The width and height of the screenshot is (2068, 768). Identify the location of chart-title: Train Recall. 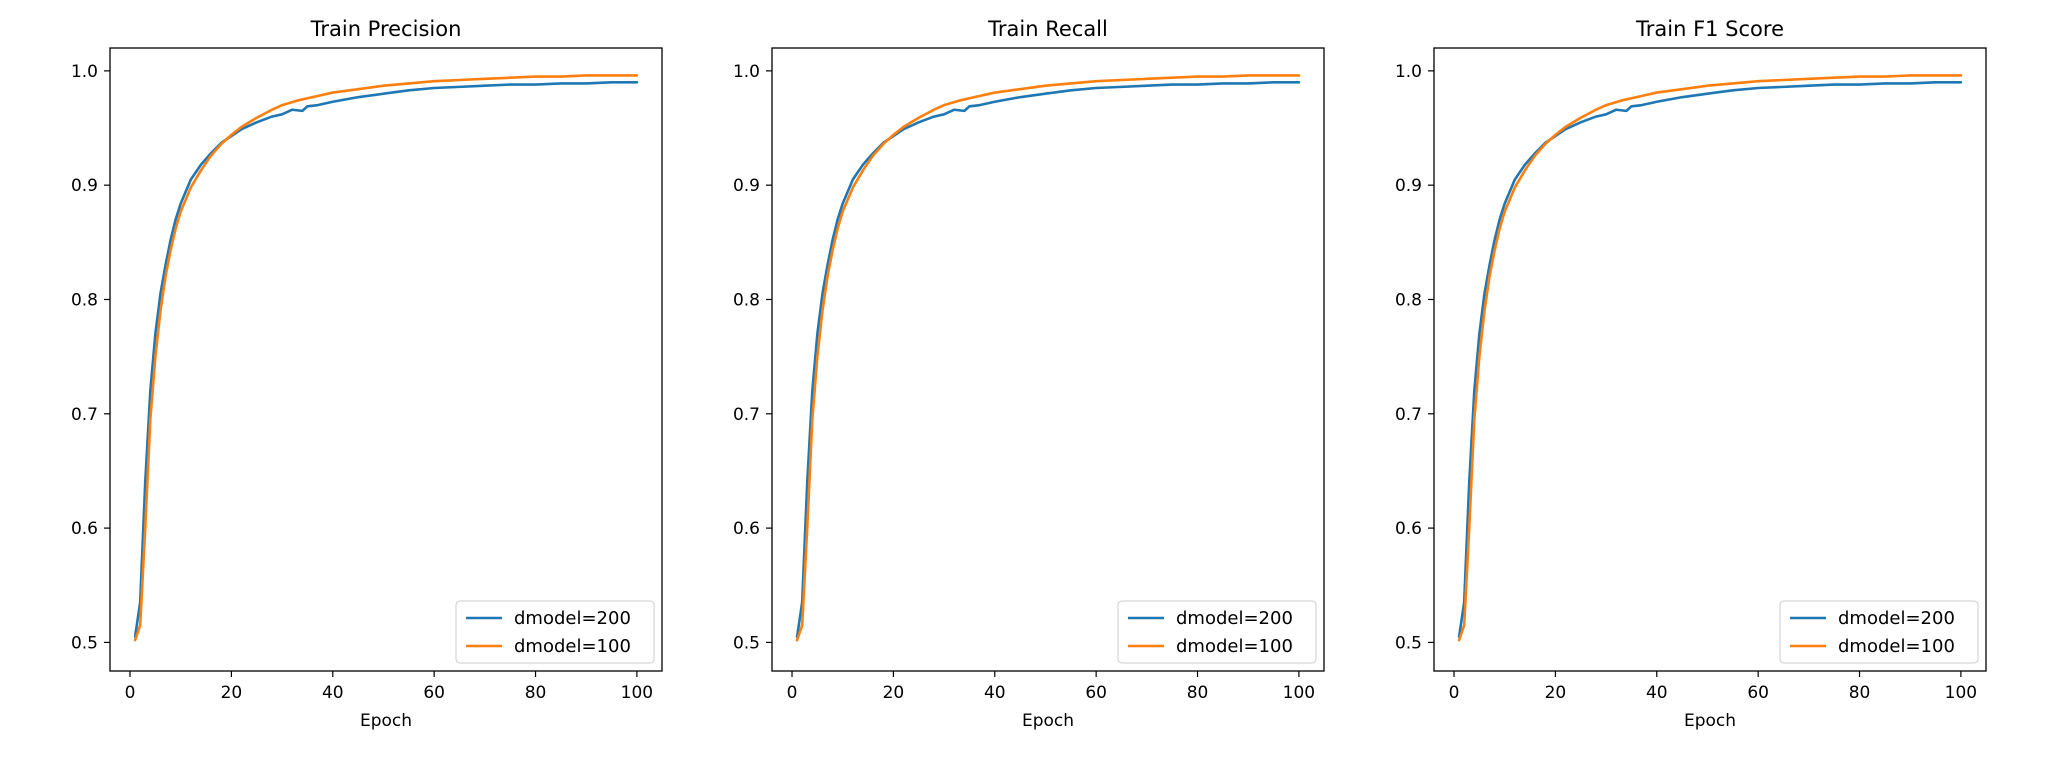
(1047, 29).